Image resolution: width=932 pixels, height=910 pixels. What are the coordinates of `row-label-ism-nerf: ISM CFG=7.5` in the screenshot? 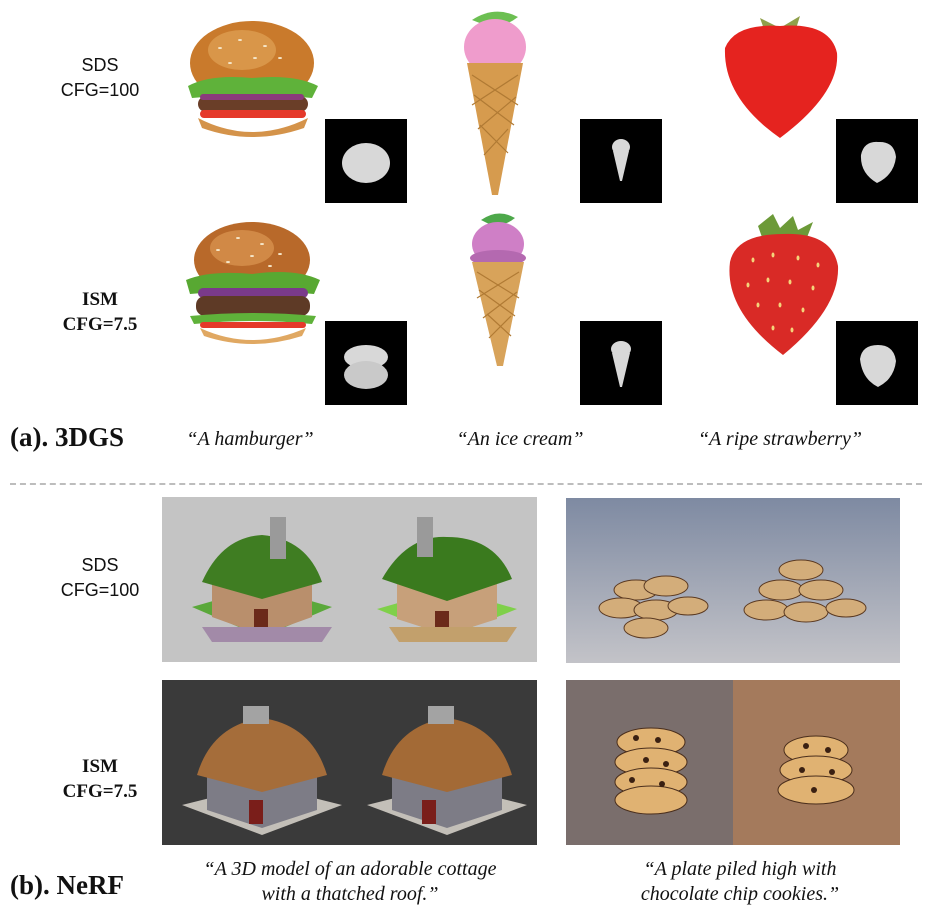 It's located at (100, 779).